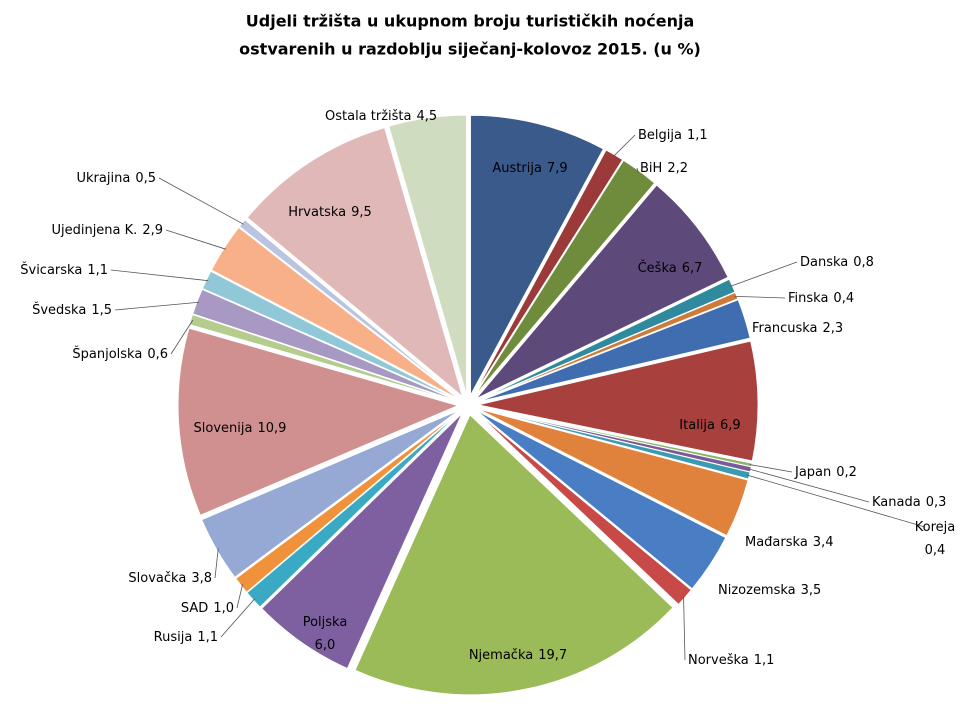 Image resolution: width=961 pixels, height=708 pixels. Describe the element at coordinates (101, 310) in the screenshot. I see `value-label: 1,5` at that location.